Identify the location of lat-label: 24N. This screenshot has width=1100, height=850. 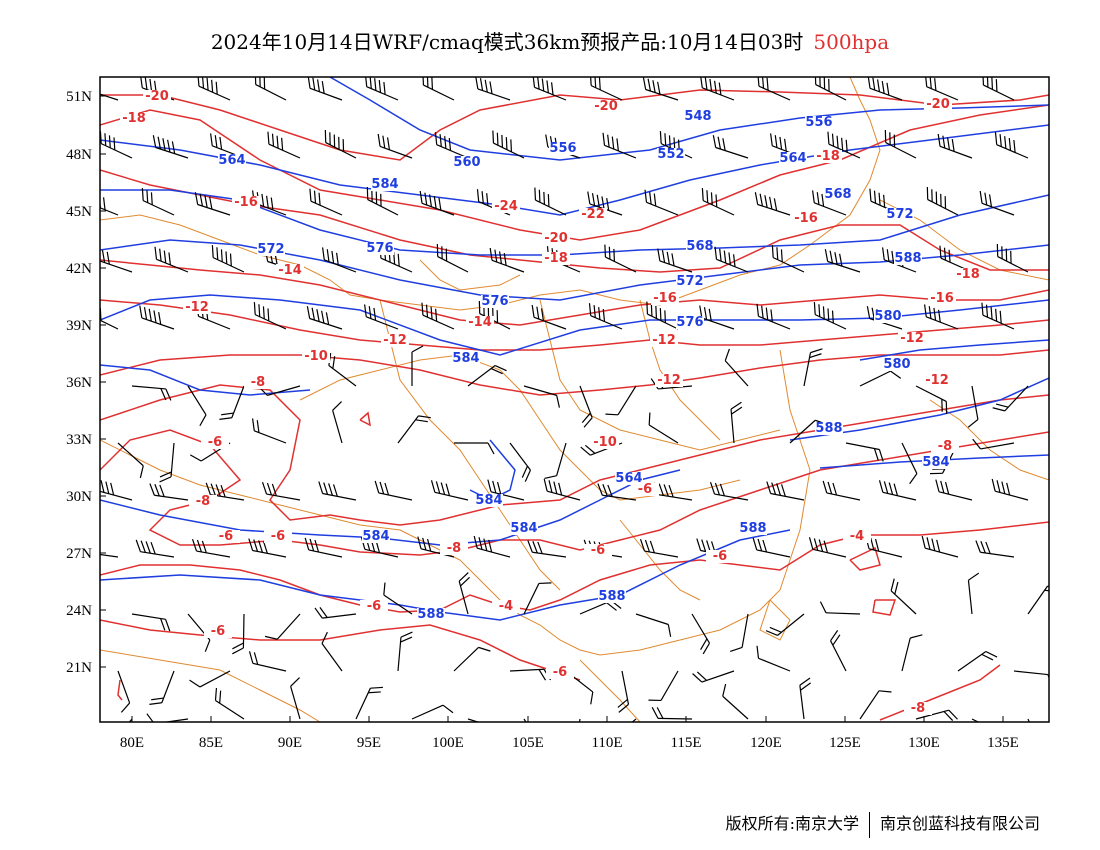
(79, 611).